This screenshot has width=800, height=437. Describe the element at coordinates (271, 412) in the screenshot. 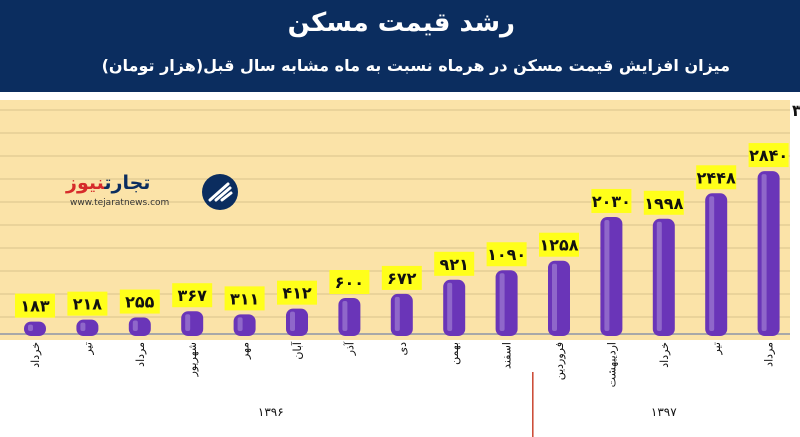

I see `year-label: ۱۳۹۶` at that location.